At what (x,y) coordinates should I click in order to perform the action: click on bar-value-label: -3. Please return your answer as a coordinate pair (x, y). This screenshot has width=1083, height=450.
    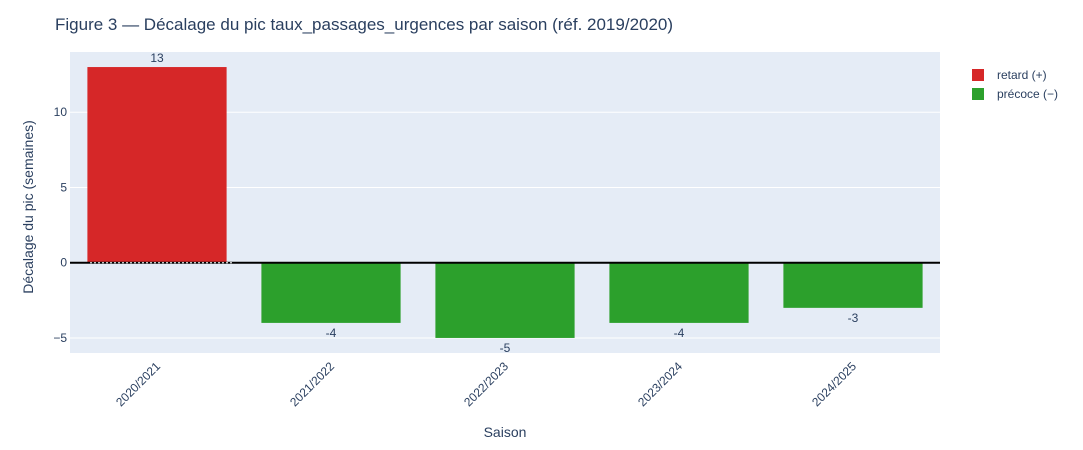
    Looking at the image, I should click on (853, 318).